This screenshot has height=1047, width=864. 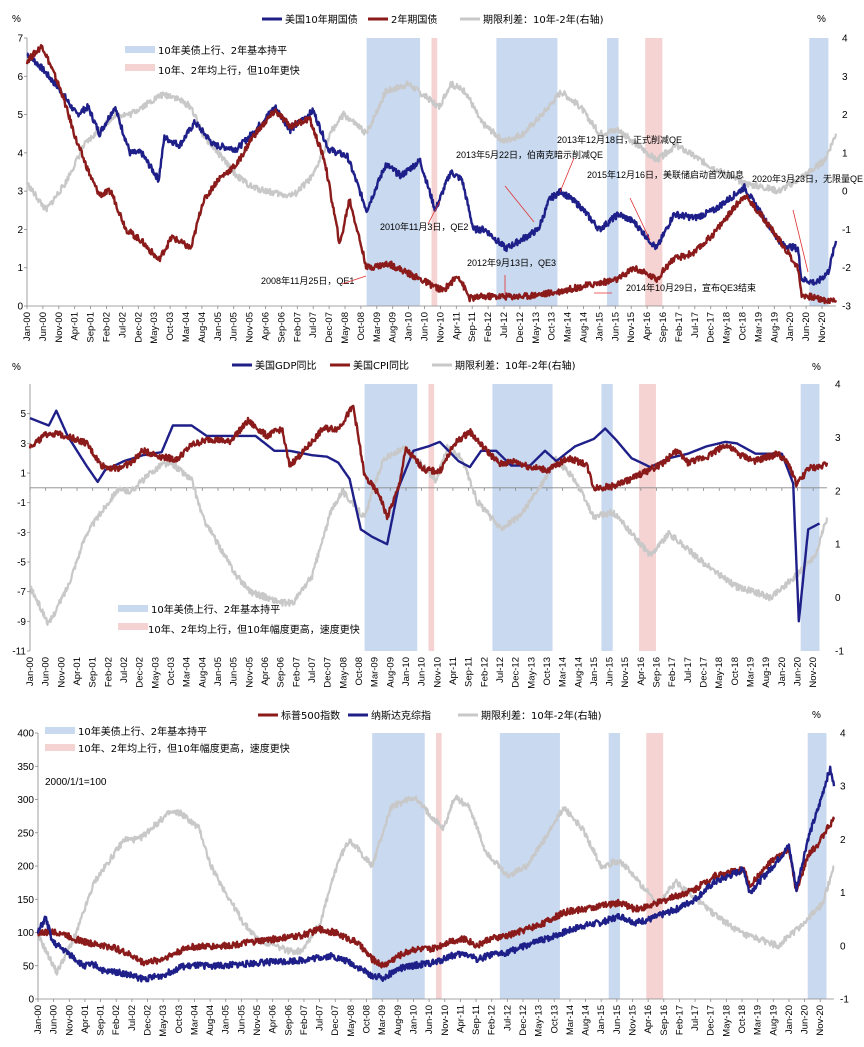 What do you see at coordinates (816, 367) in the screenshot?
I see `y2-axis-unit: %` at bounding box center [816, 367].